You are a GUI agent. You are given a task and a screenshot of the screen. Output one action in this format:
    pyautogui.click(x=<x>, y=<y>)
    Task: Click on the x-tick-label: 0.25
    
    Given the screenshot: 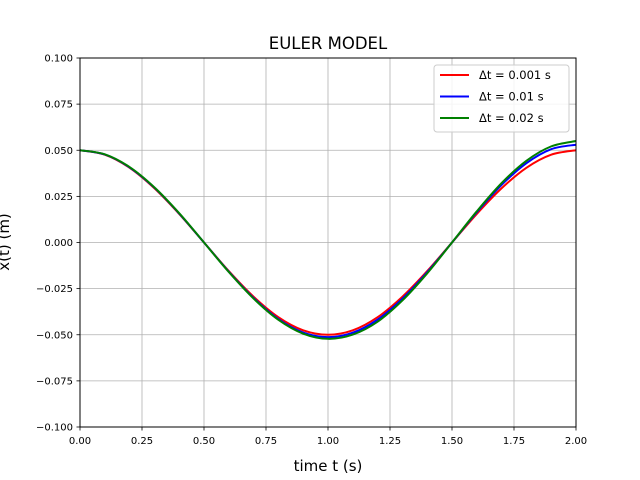 What is the action you would take?
    pyautogui.click(x=142, y=441)
    